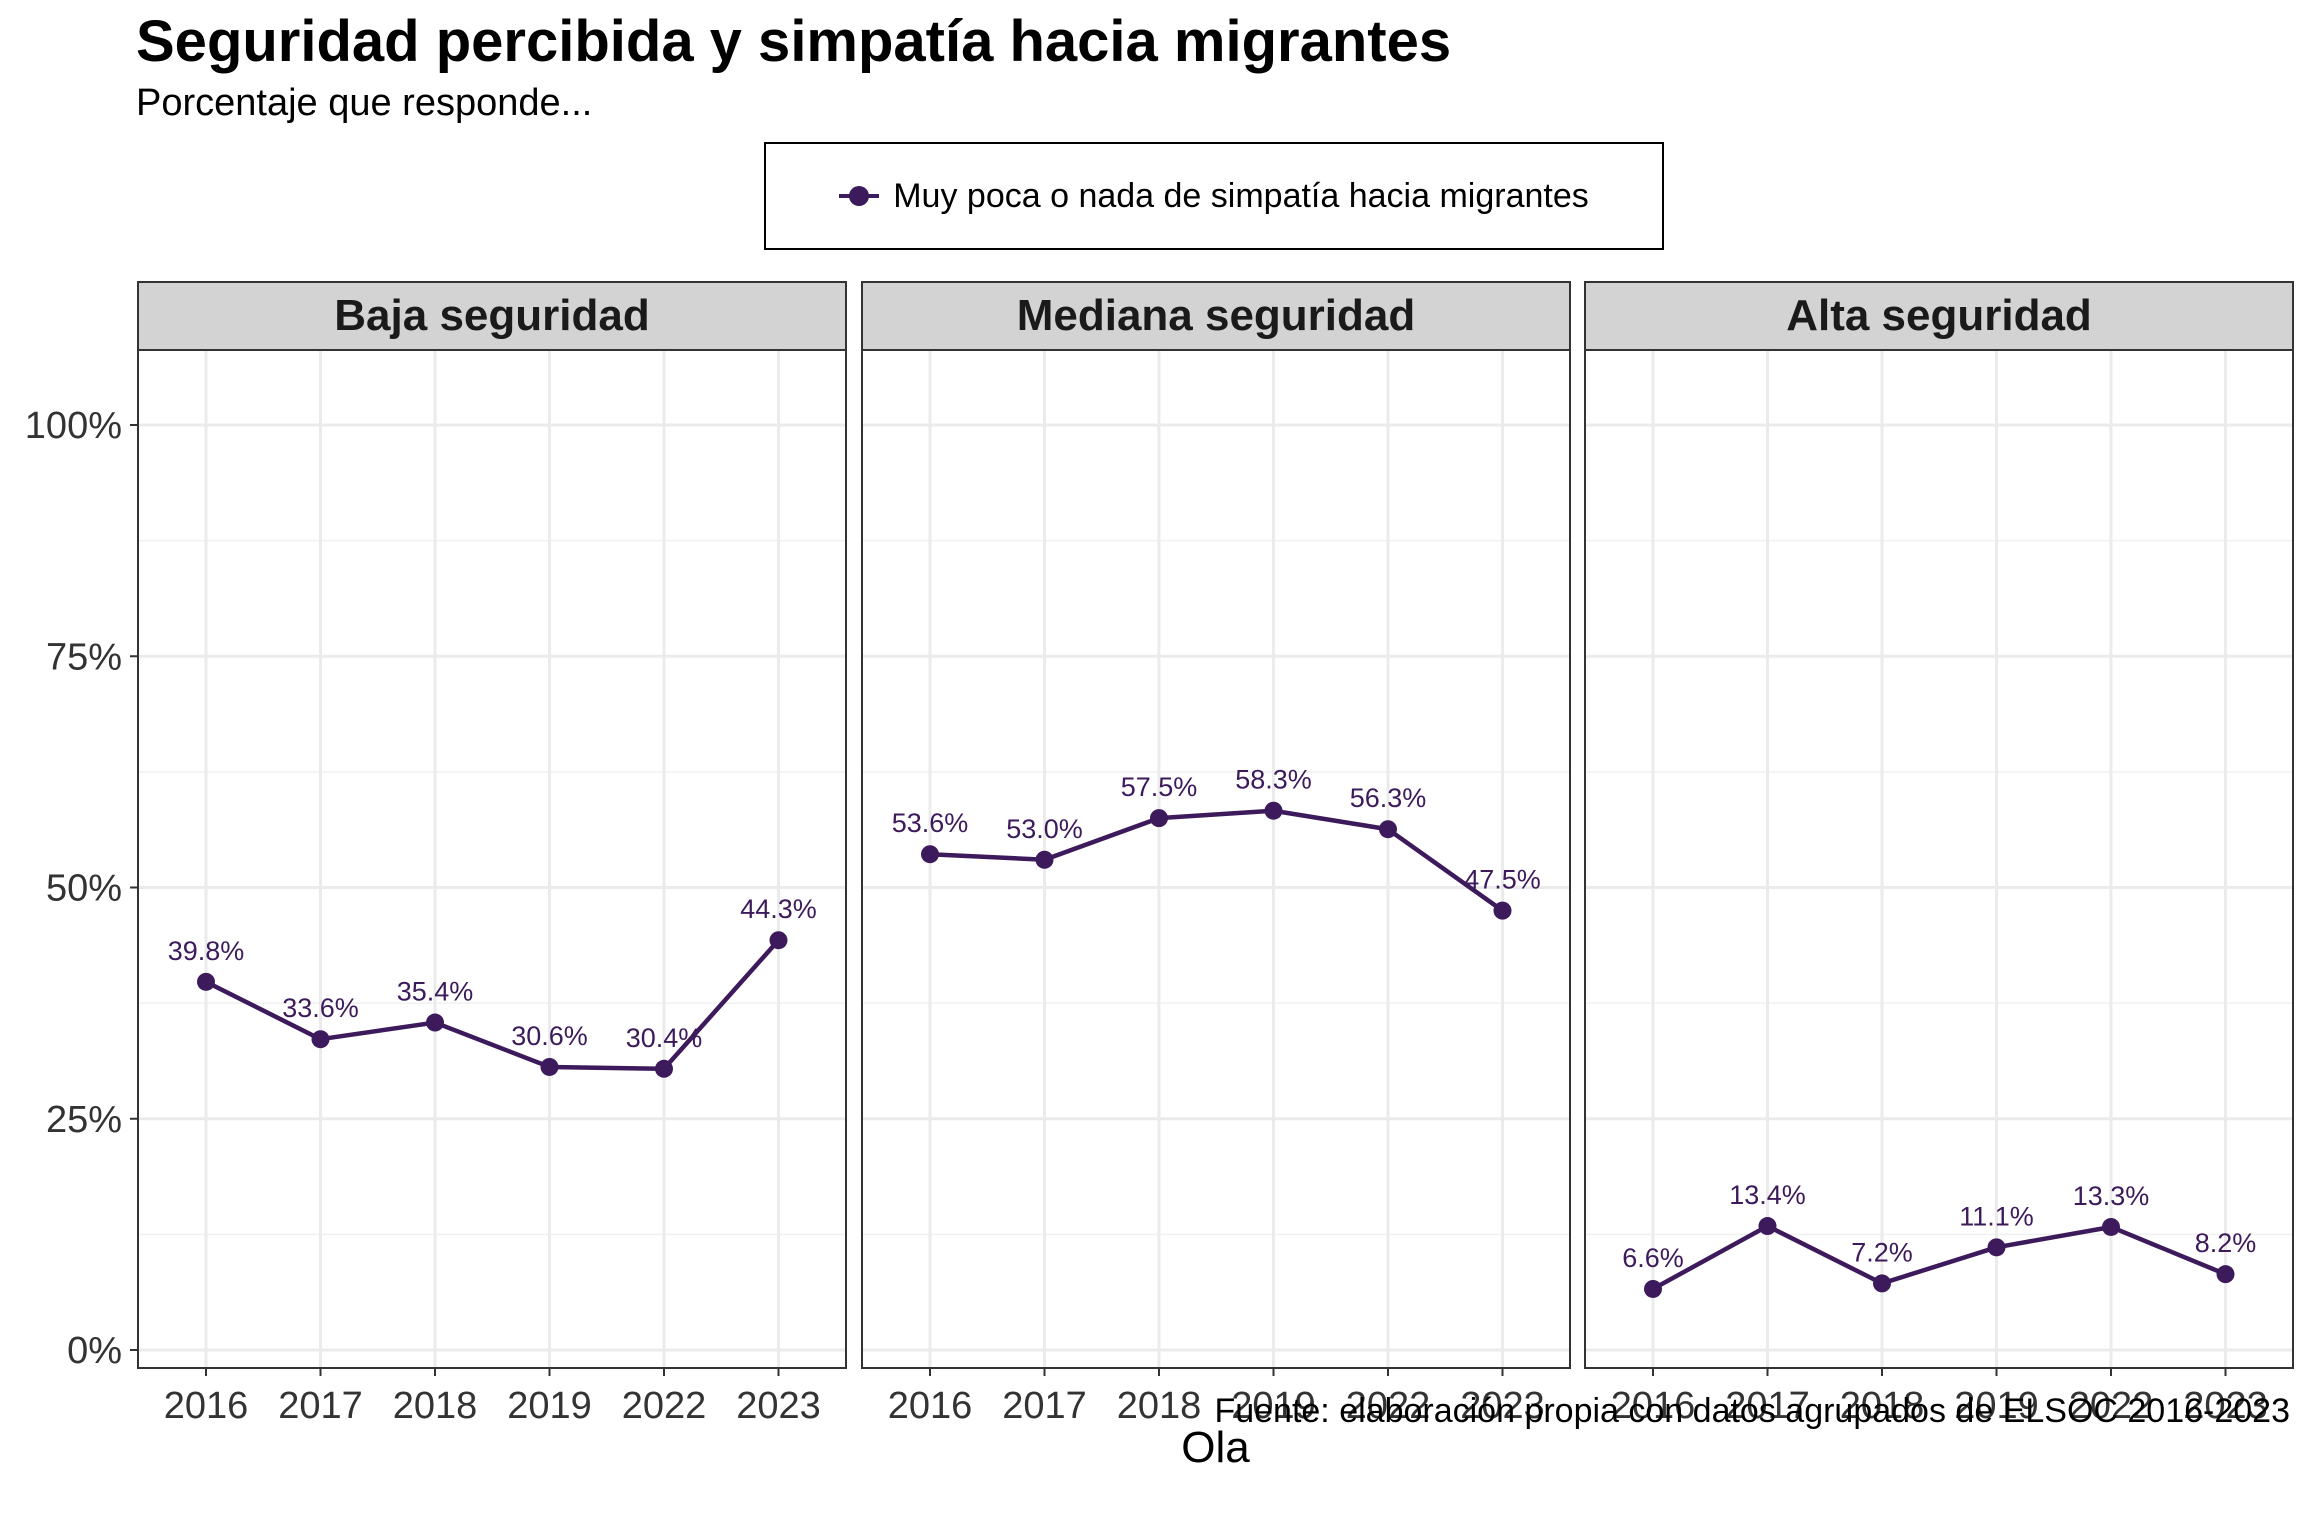  I want to click on data-label: 35.4%, so click(435, 992).